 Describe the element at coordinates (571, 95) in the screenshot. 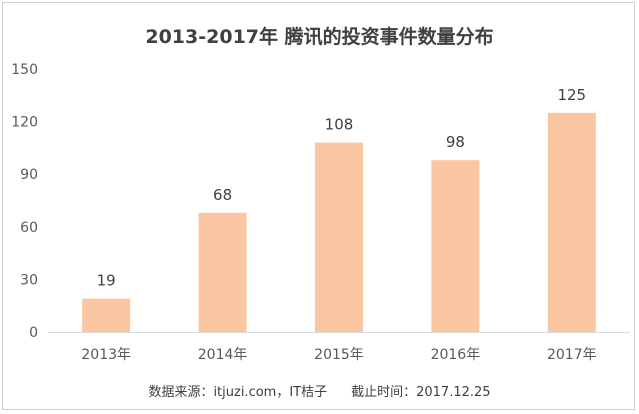

I see `bar-value-label: 125` at that location.